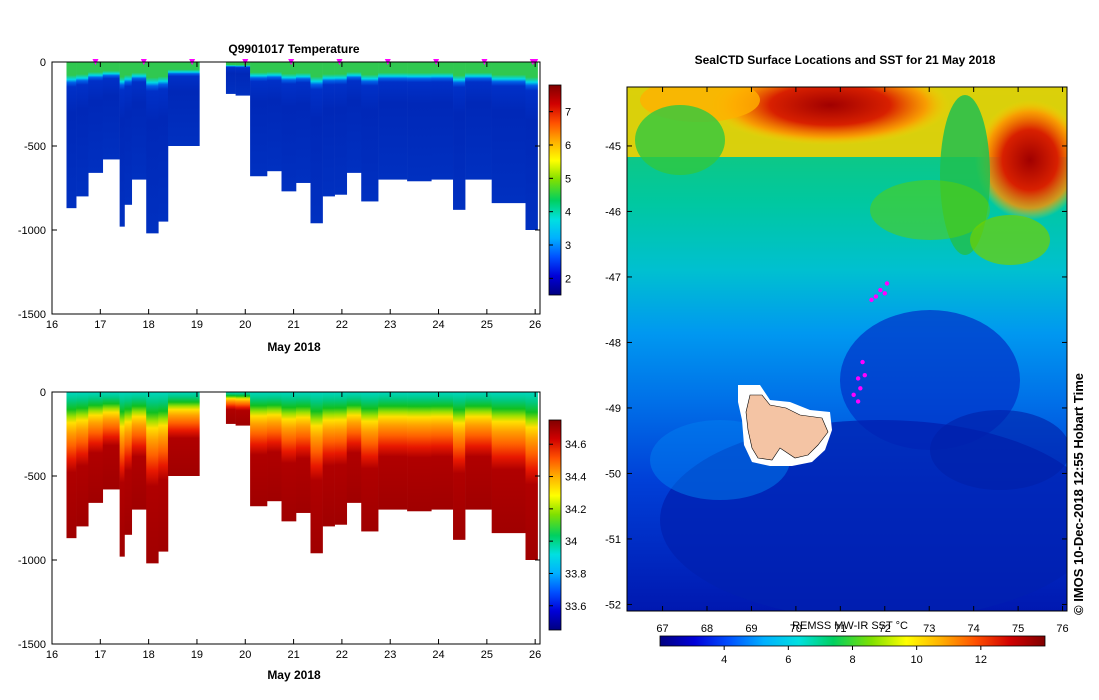 This screenshot has height=700, width=1099. Describe the element at coordinates (568, 246) in the screenshot. I see `temperature-cb-label: 3` at that location.